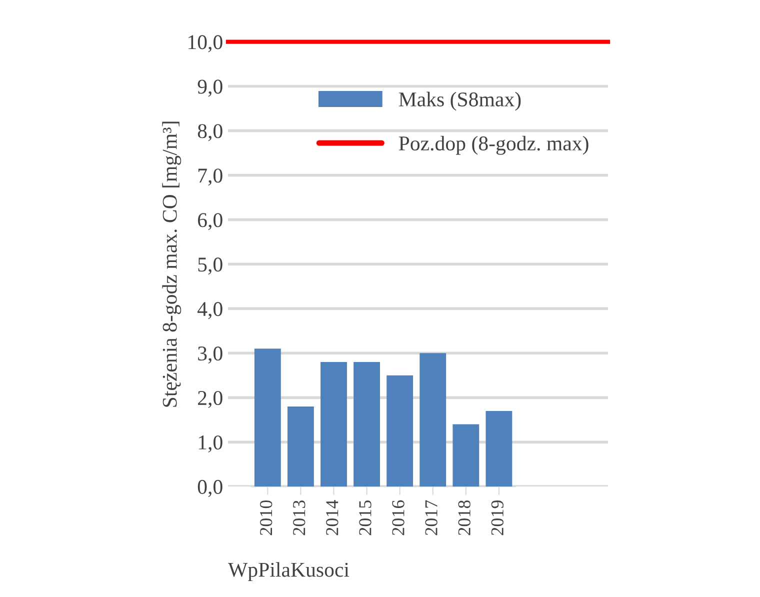 This screenshot has width=760, height=597. Describe the element at coordinates (172, 264) in the screenshot. I see `y-axis-title: Stężenia 8-godz max. CO [mg/m³]` at that location.